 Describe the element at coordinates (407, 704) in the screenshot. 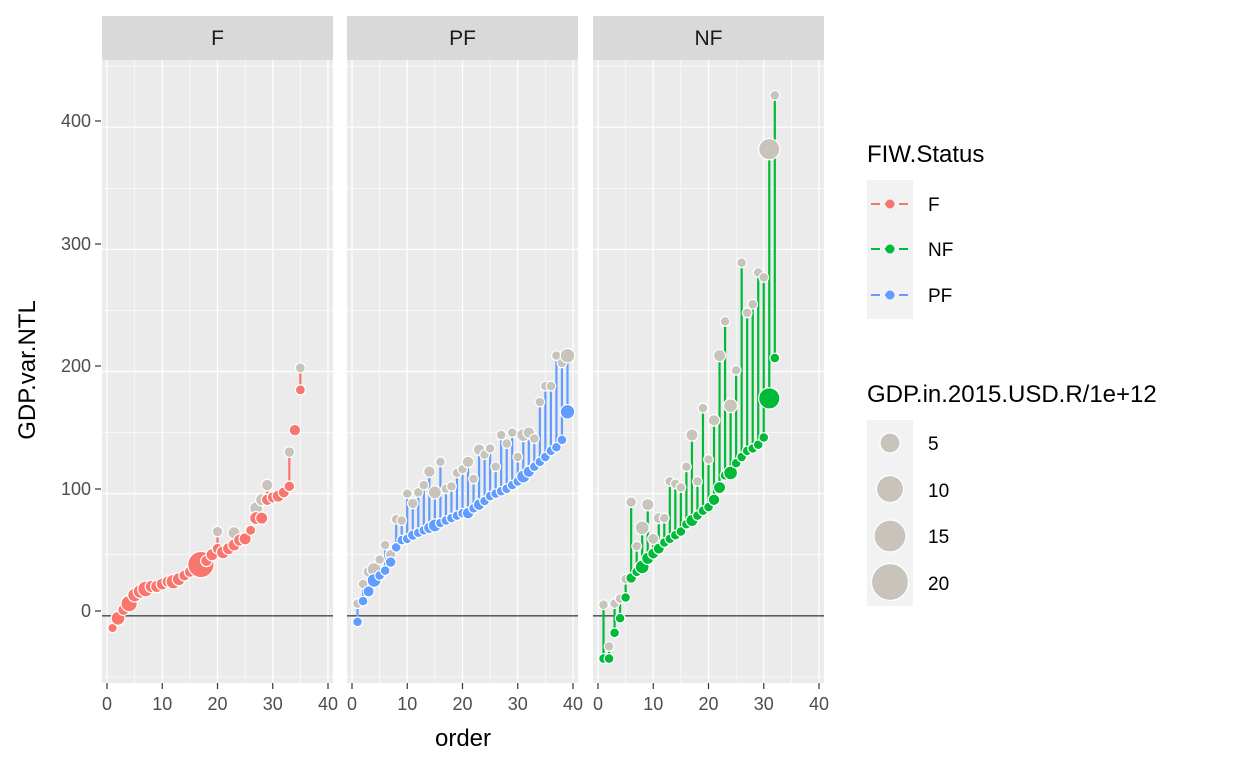

I see `x-tick-label-pf-10: 10` at that location.